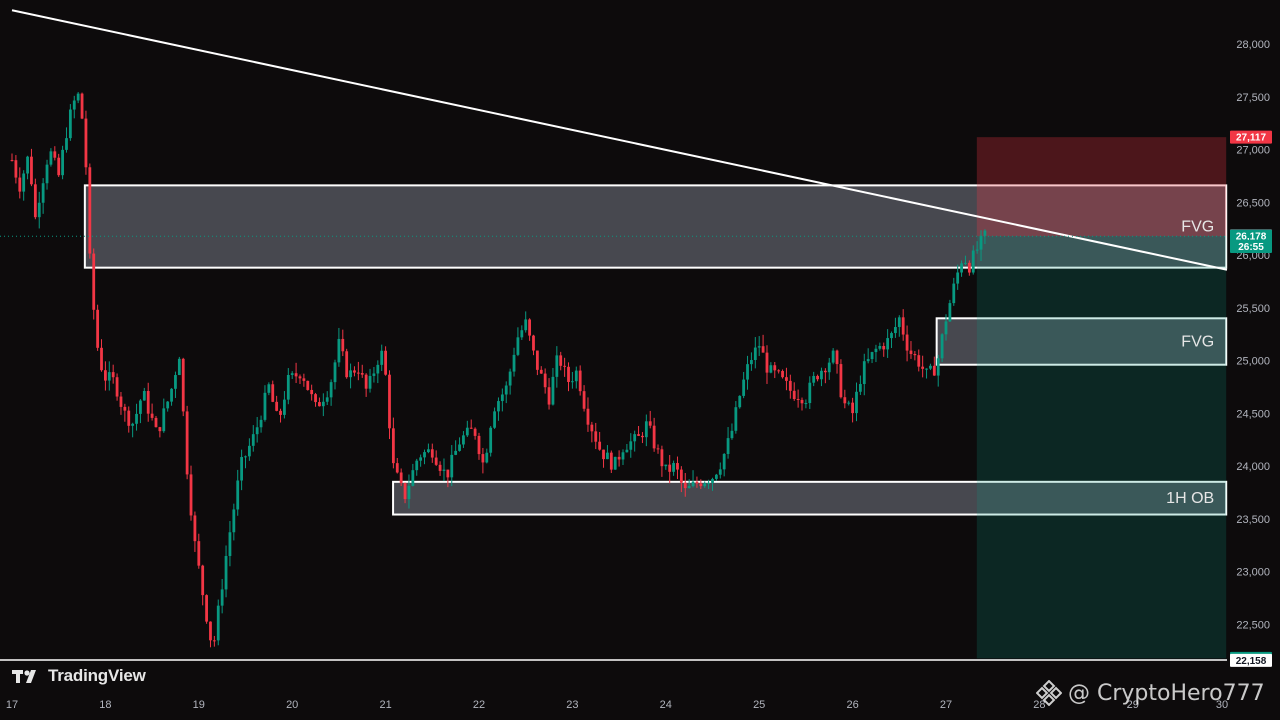 This screenshot has height=720, width=1280. What do you see at coordinates (1039, 705) in the screenshot?
I see `x-tick-label: 28` at bounding box center [1039, 705].